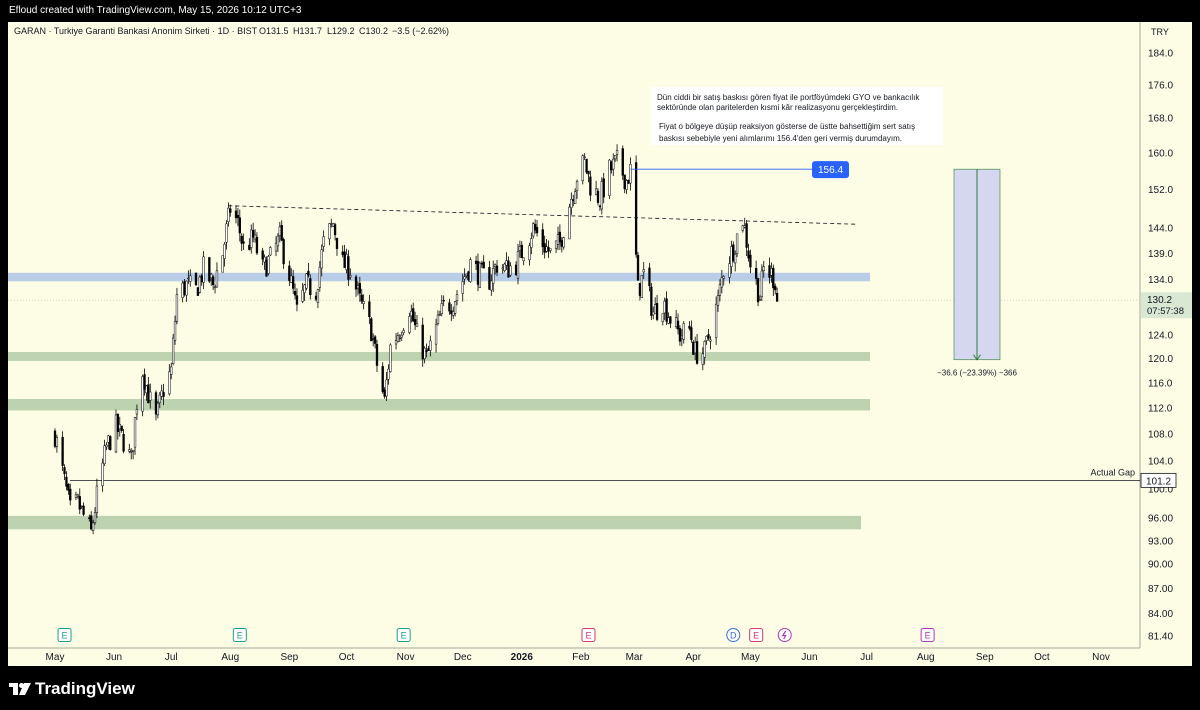 Image resolution: width=1200 pixels, height=710 pixels. Describe the element at coordinates (373, 31) in the screenshot. I see `ohlc-close: C130.2` at that location.